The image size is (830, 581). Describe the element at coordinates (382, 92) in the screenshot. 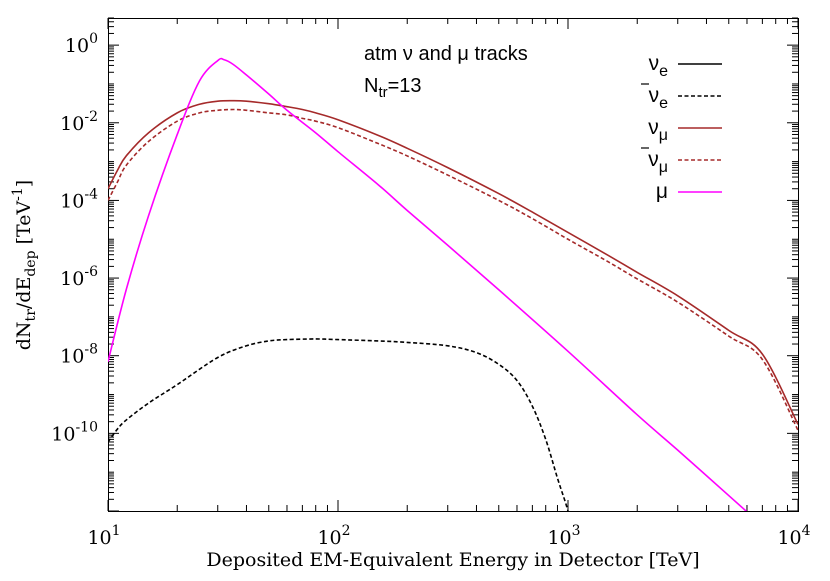

I see `annotation-ntr-sub: tr` at that location.